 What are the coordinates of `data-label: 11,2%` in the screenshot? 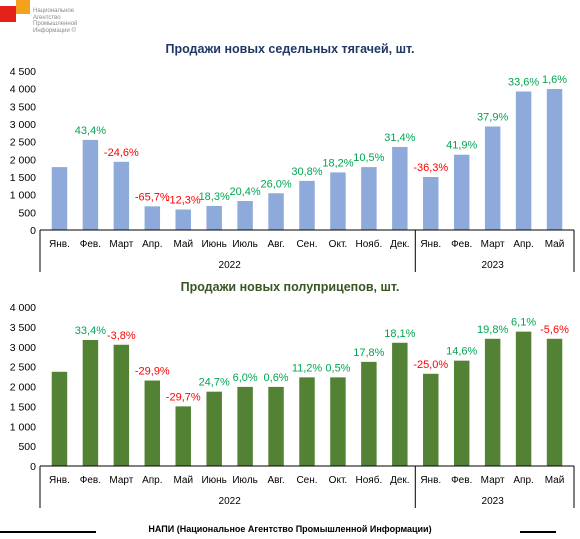 It's located at (307, 368).